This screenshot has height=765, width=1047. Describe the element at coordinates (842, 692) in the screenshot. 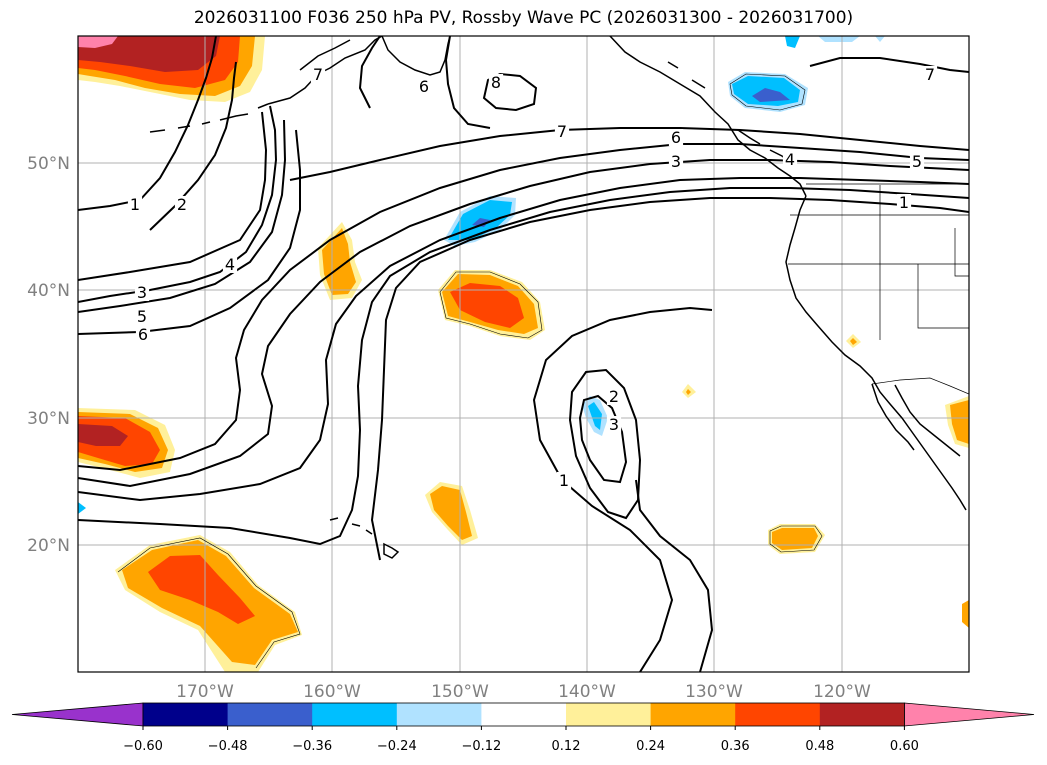

I see `lon-label-120w: 120°W` at that location.